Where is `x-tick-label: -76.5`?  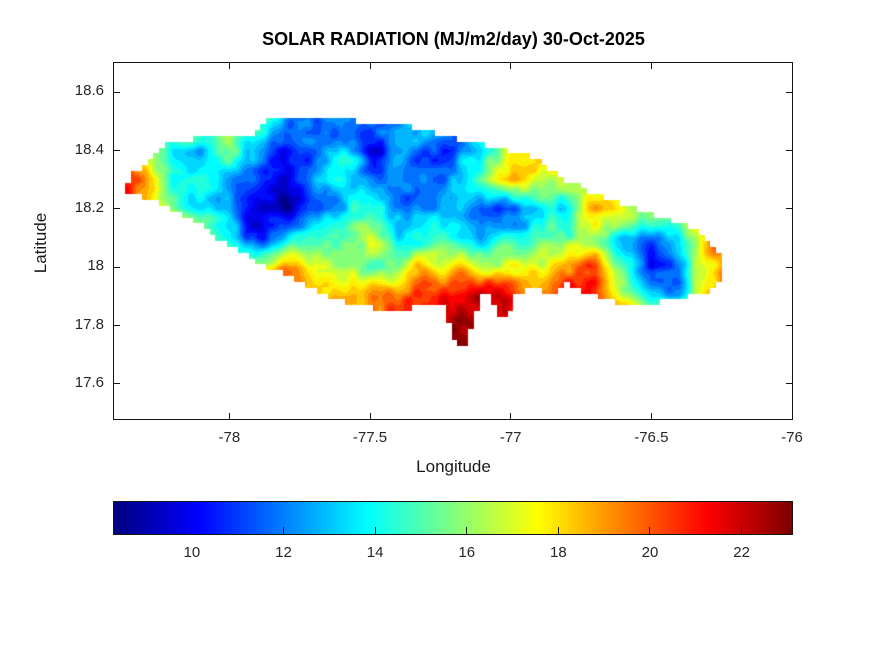 x-tick-label: -76.5 is located at coordinates (651, 437).